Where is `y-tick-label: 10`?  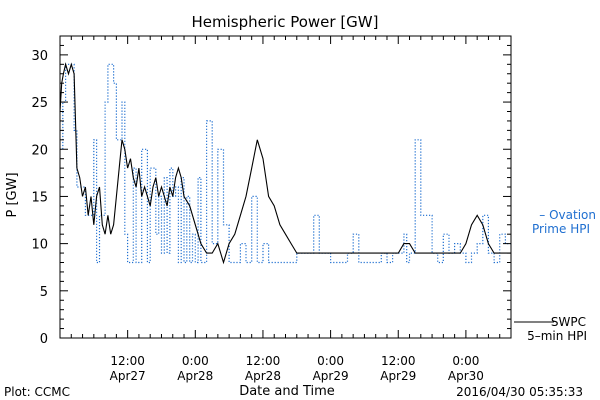 y-tick-label: 10 is located at coordinates (39, 245).